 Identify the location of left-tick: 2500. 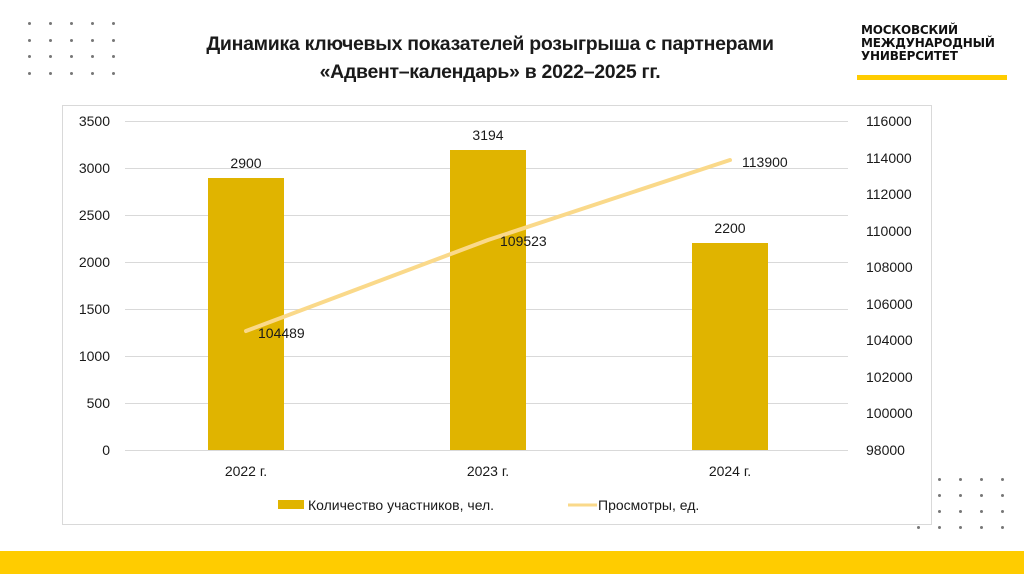
(94, 215).